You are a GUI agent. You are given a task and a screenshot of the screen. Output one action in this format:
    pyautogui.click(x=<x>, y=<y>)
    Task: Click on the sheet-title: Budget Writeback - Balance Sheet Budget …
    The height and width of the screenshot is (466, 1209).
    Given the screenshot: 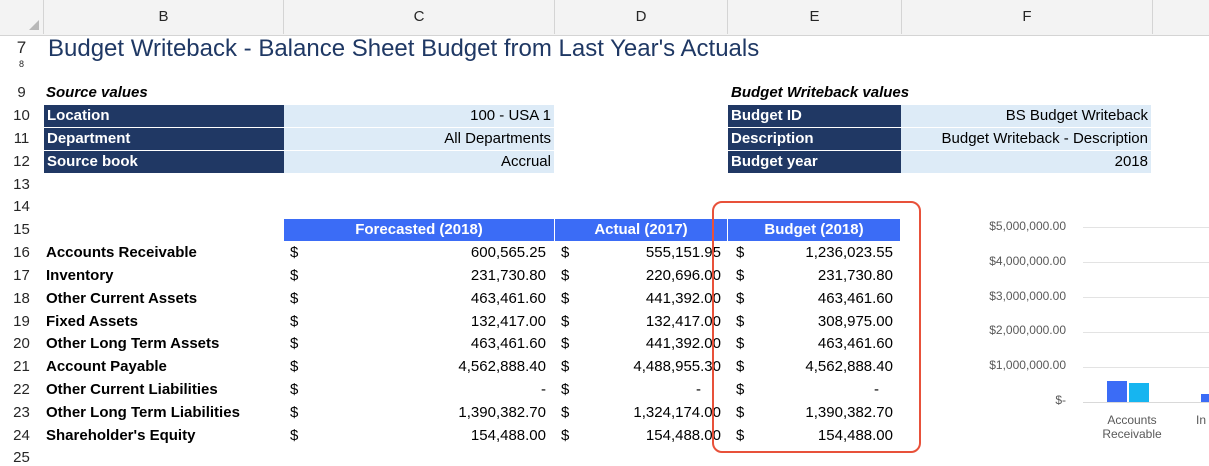 What is the action you would take?
    pyautogui.click(x=404, y=48)
    